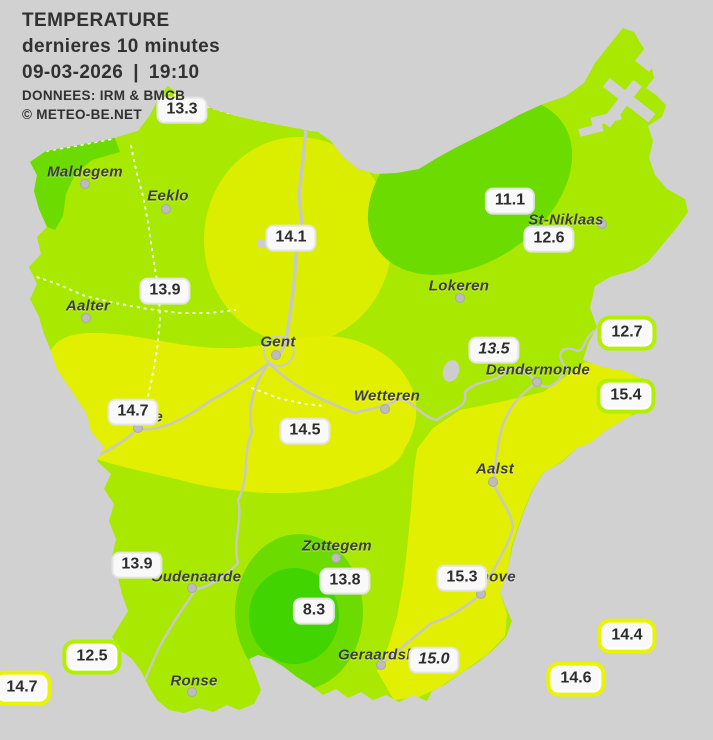  I want to click on temperature-badge: 8.3, so click(314, 611).